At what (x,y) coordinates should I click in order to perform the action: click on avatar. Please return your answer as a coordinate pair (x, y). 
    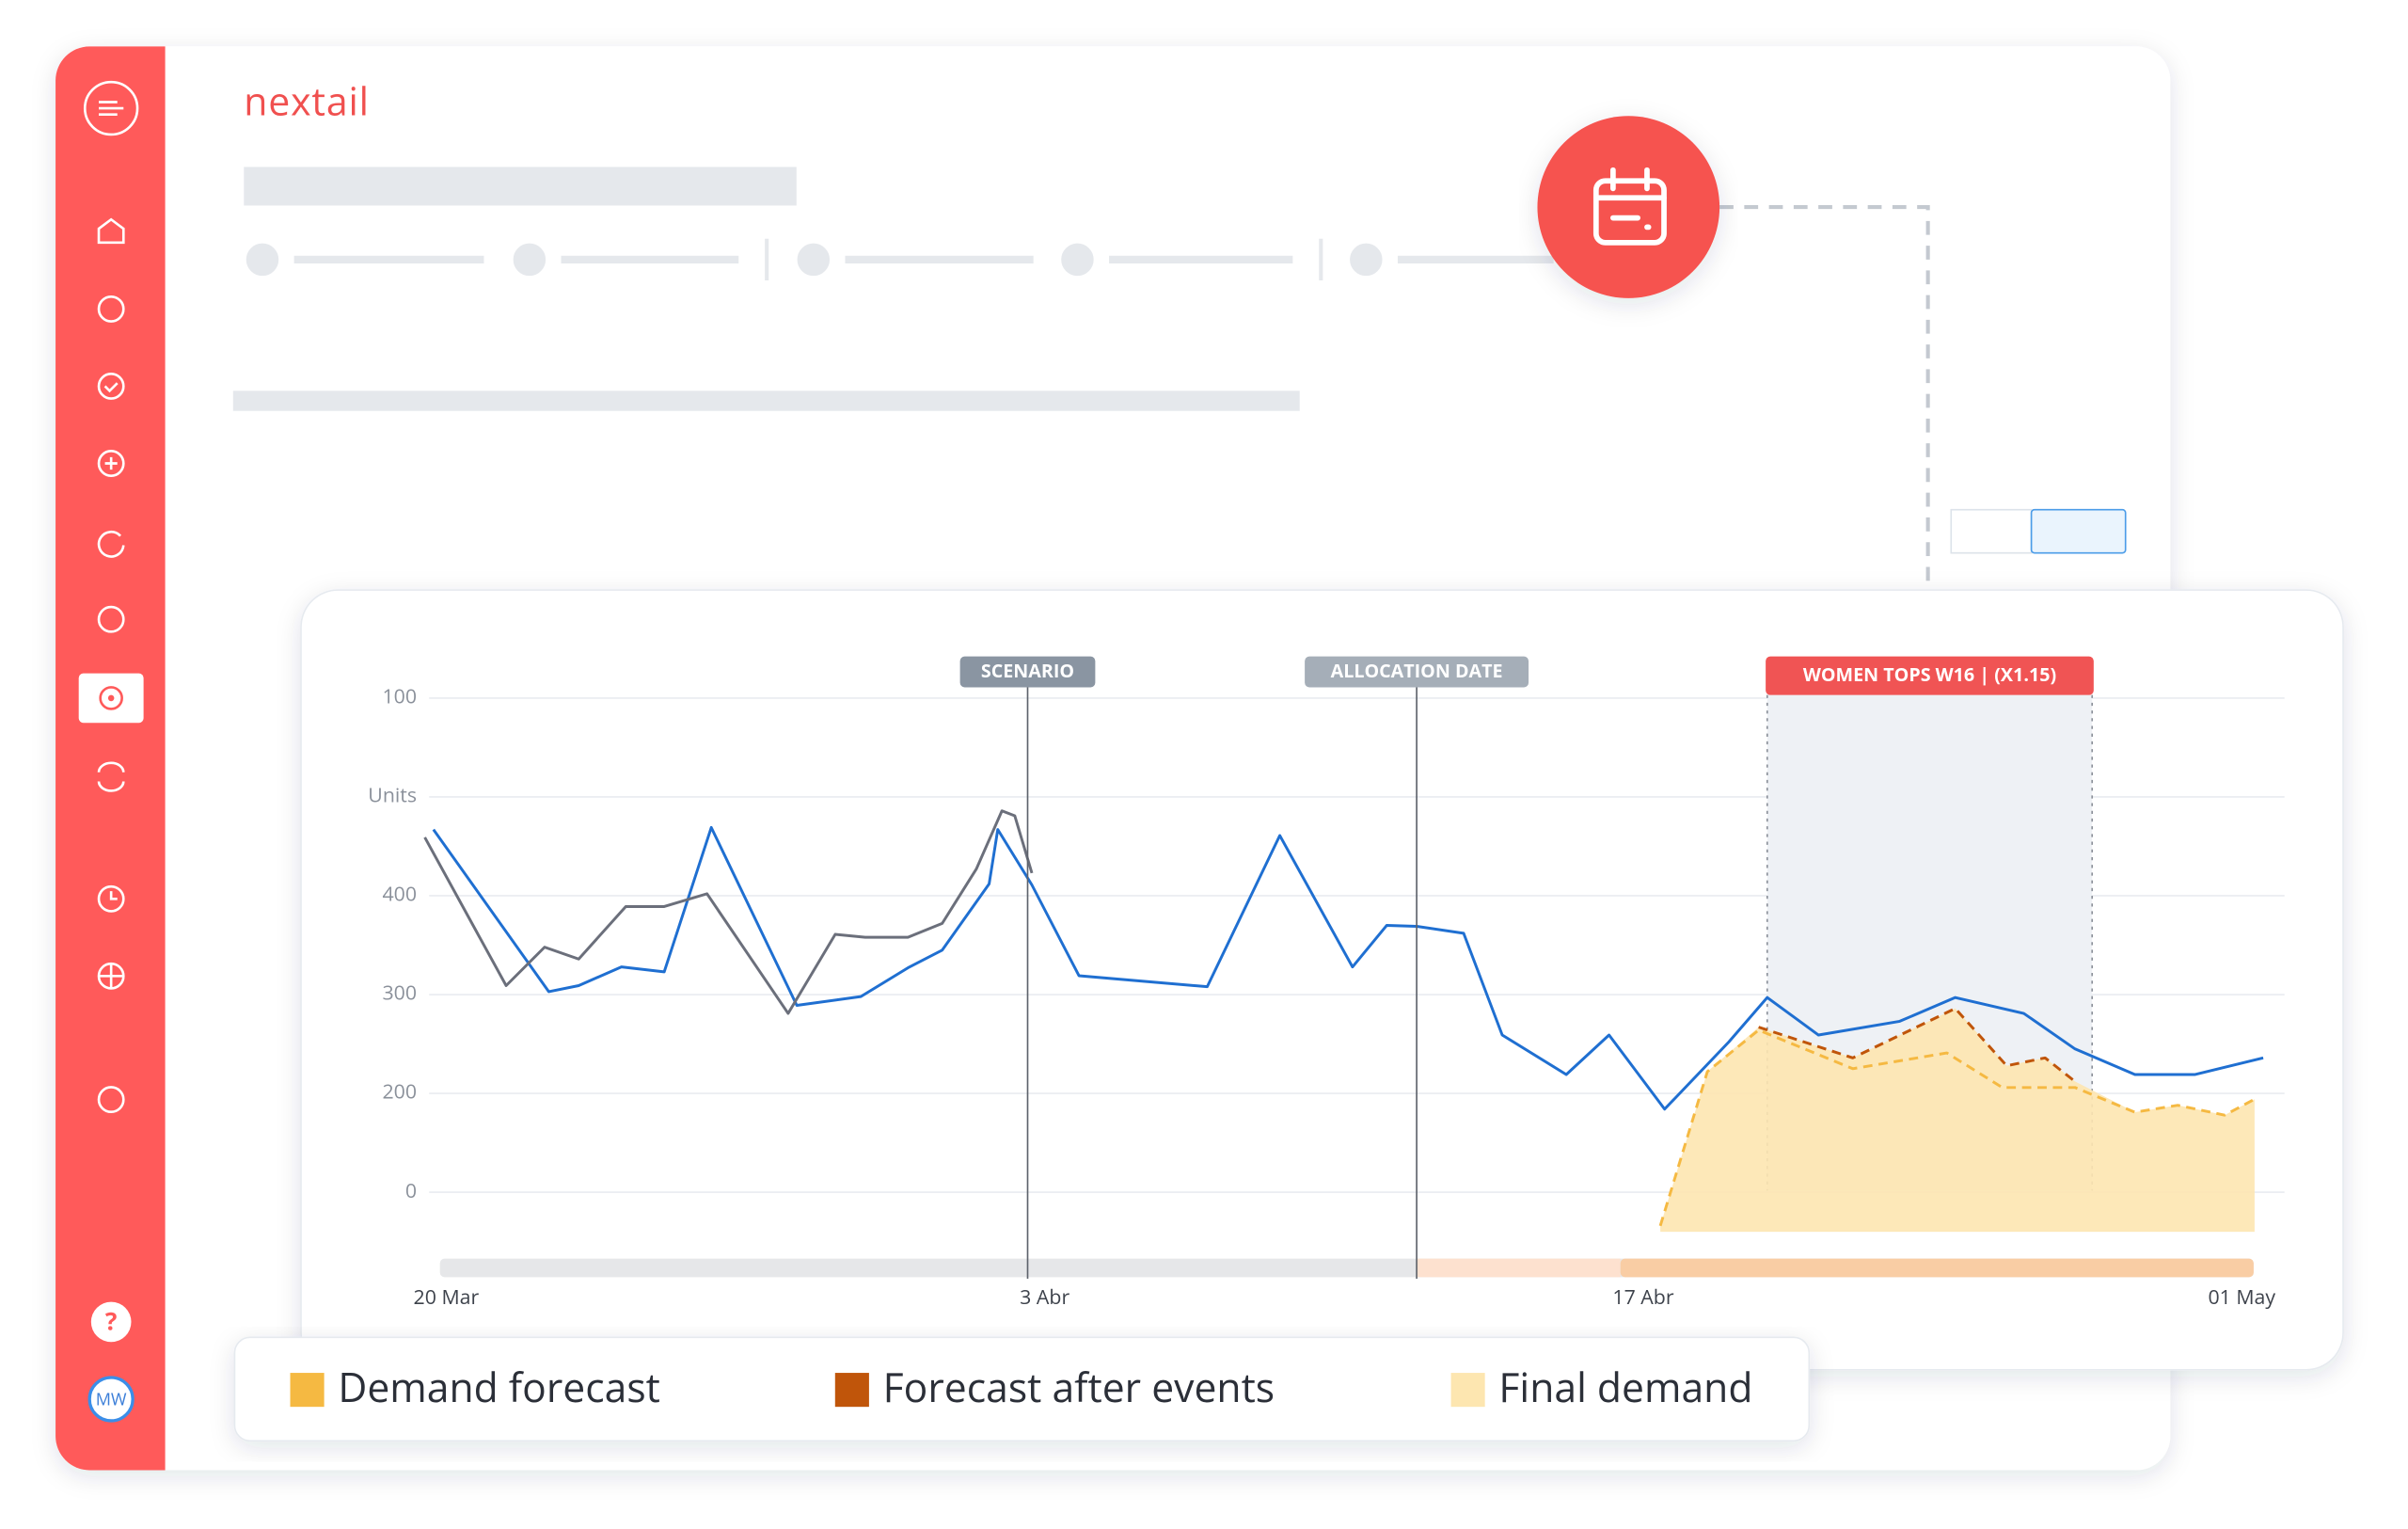
    Looking at the image, I should click on (111, 1399).